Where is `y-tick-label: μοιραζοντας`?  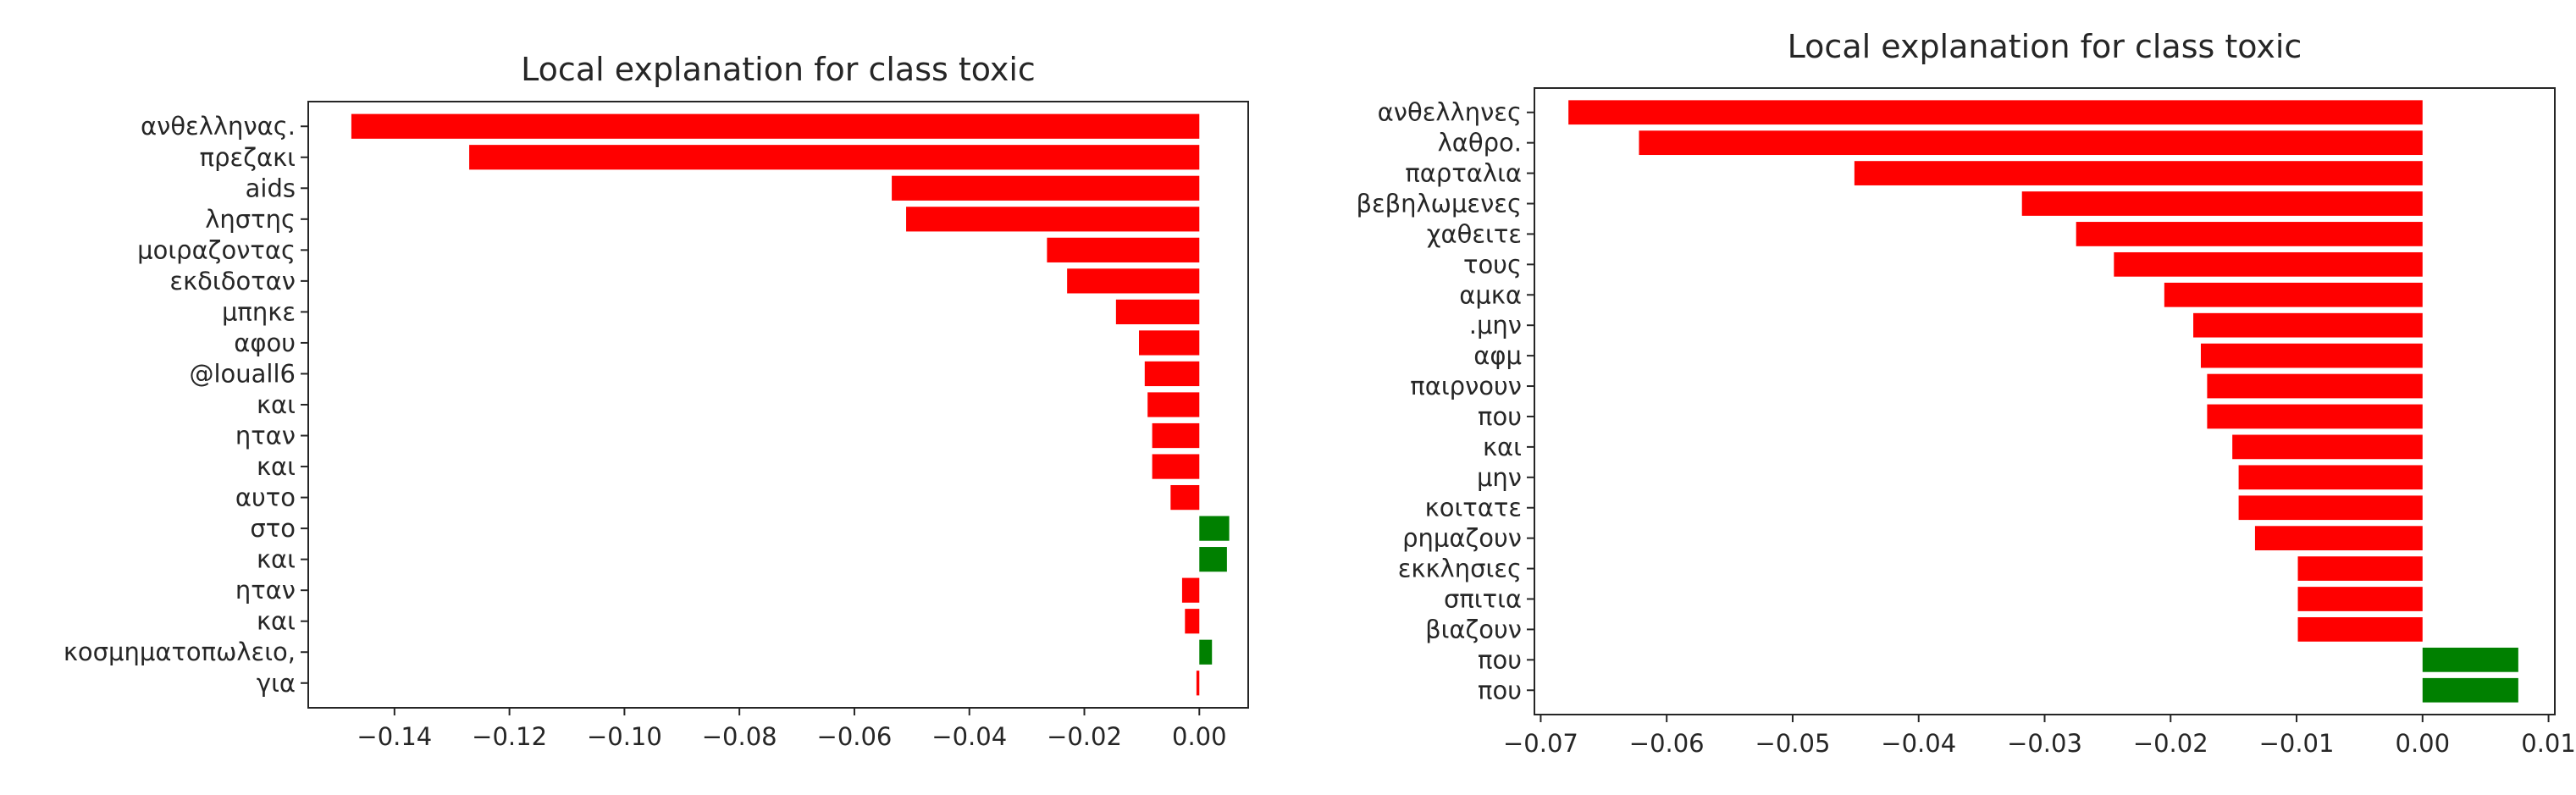 y-tick-label: μοιραζοντας is located at coordinates (216, 249).